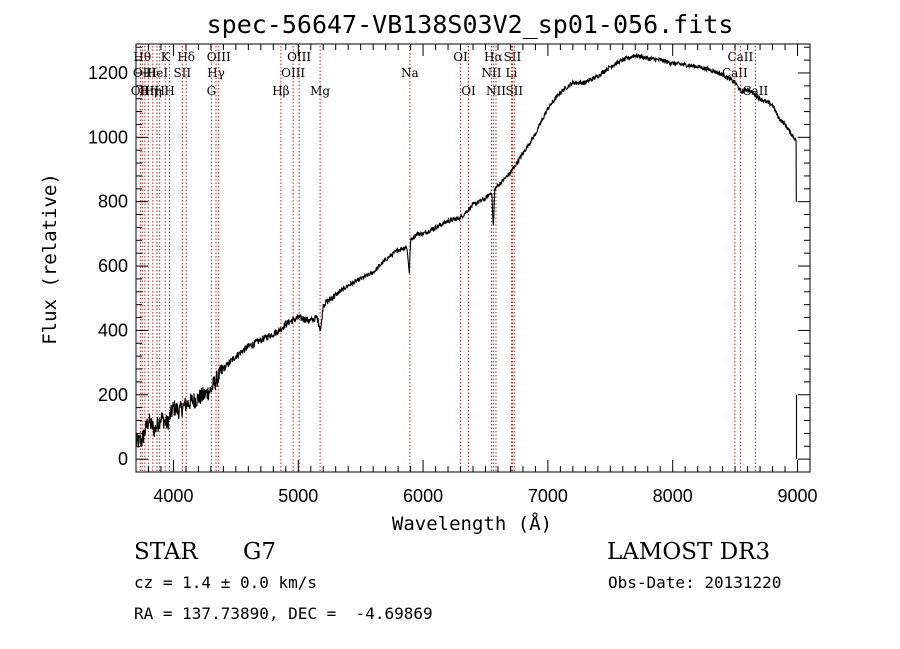  I want to click on x-tick-label: 9000, so click(797, 496).